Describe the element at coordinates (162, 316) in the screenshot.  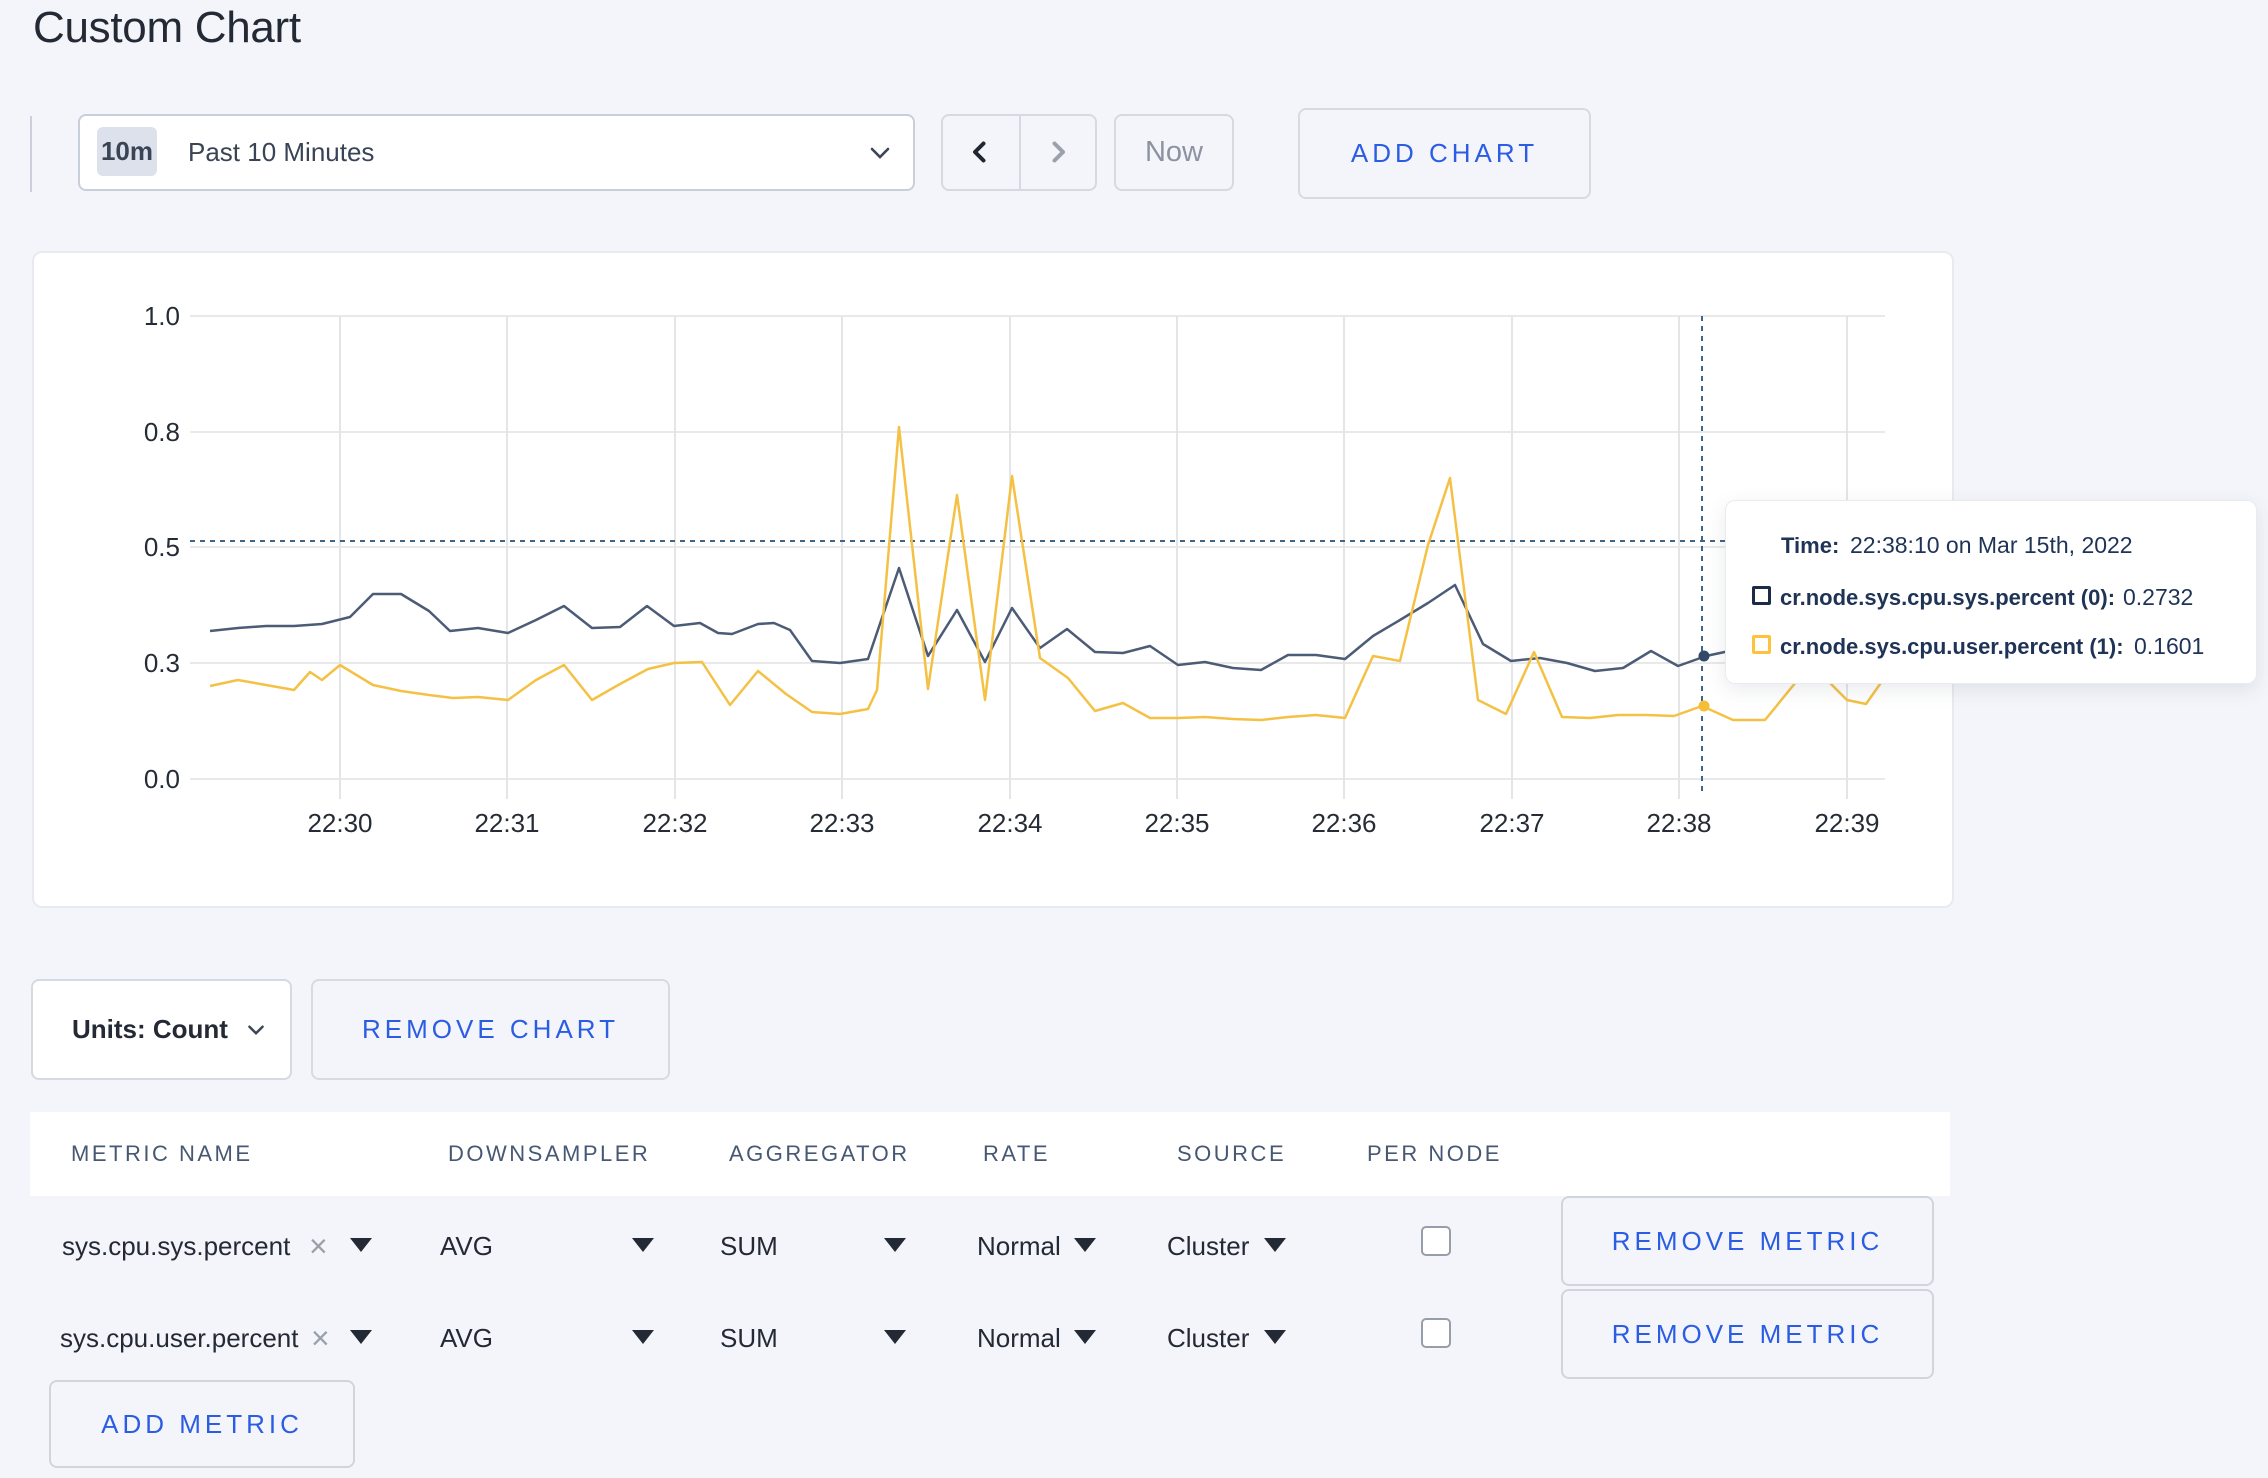
I see `svg-text: 1.0` at that location.